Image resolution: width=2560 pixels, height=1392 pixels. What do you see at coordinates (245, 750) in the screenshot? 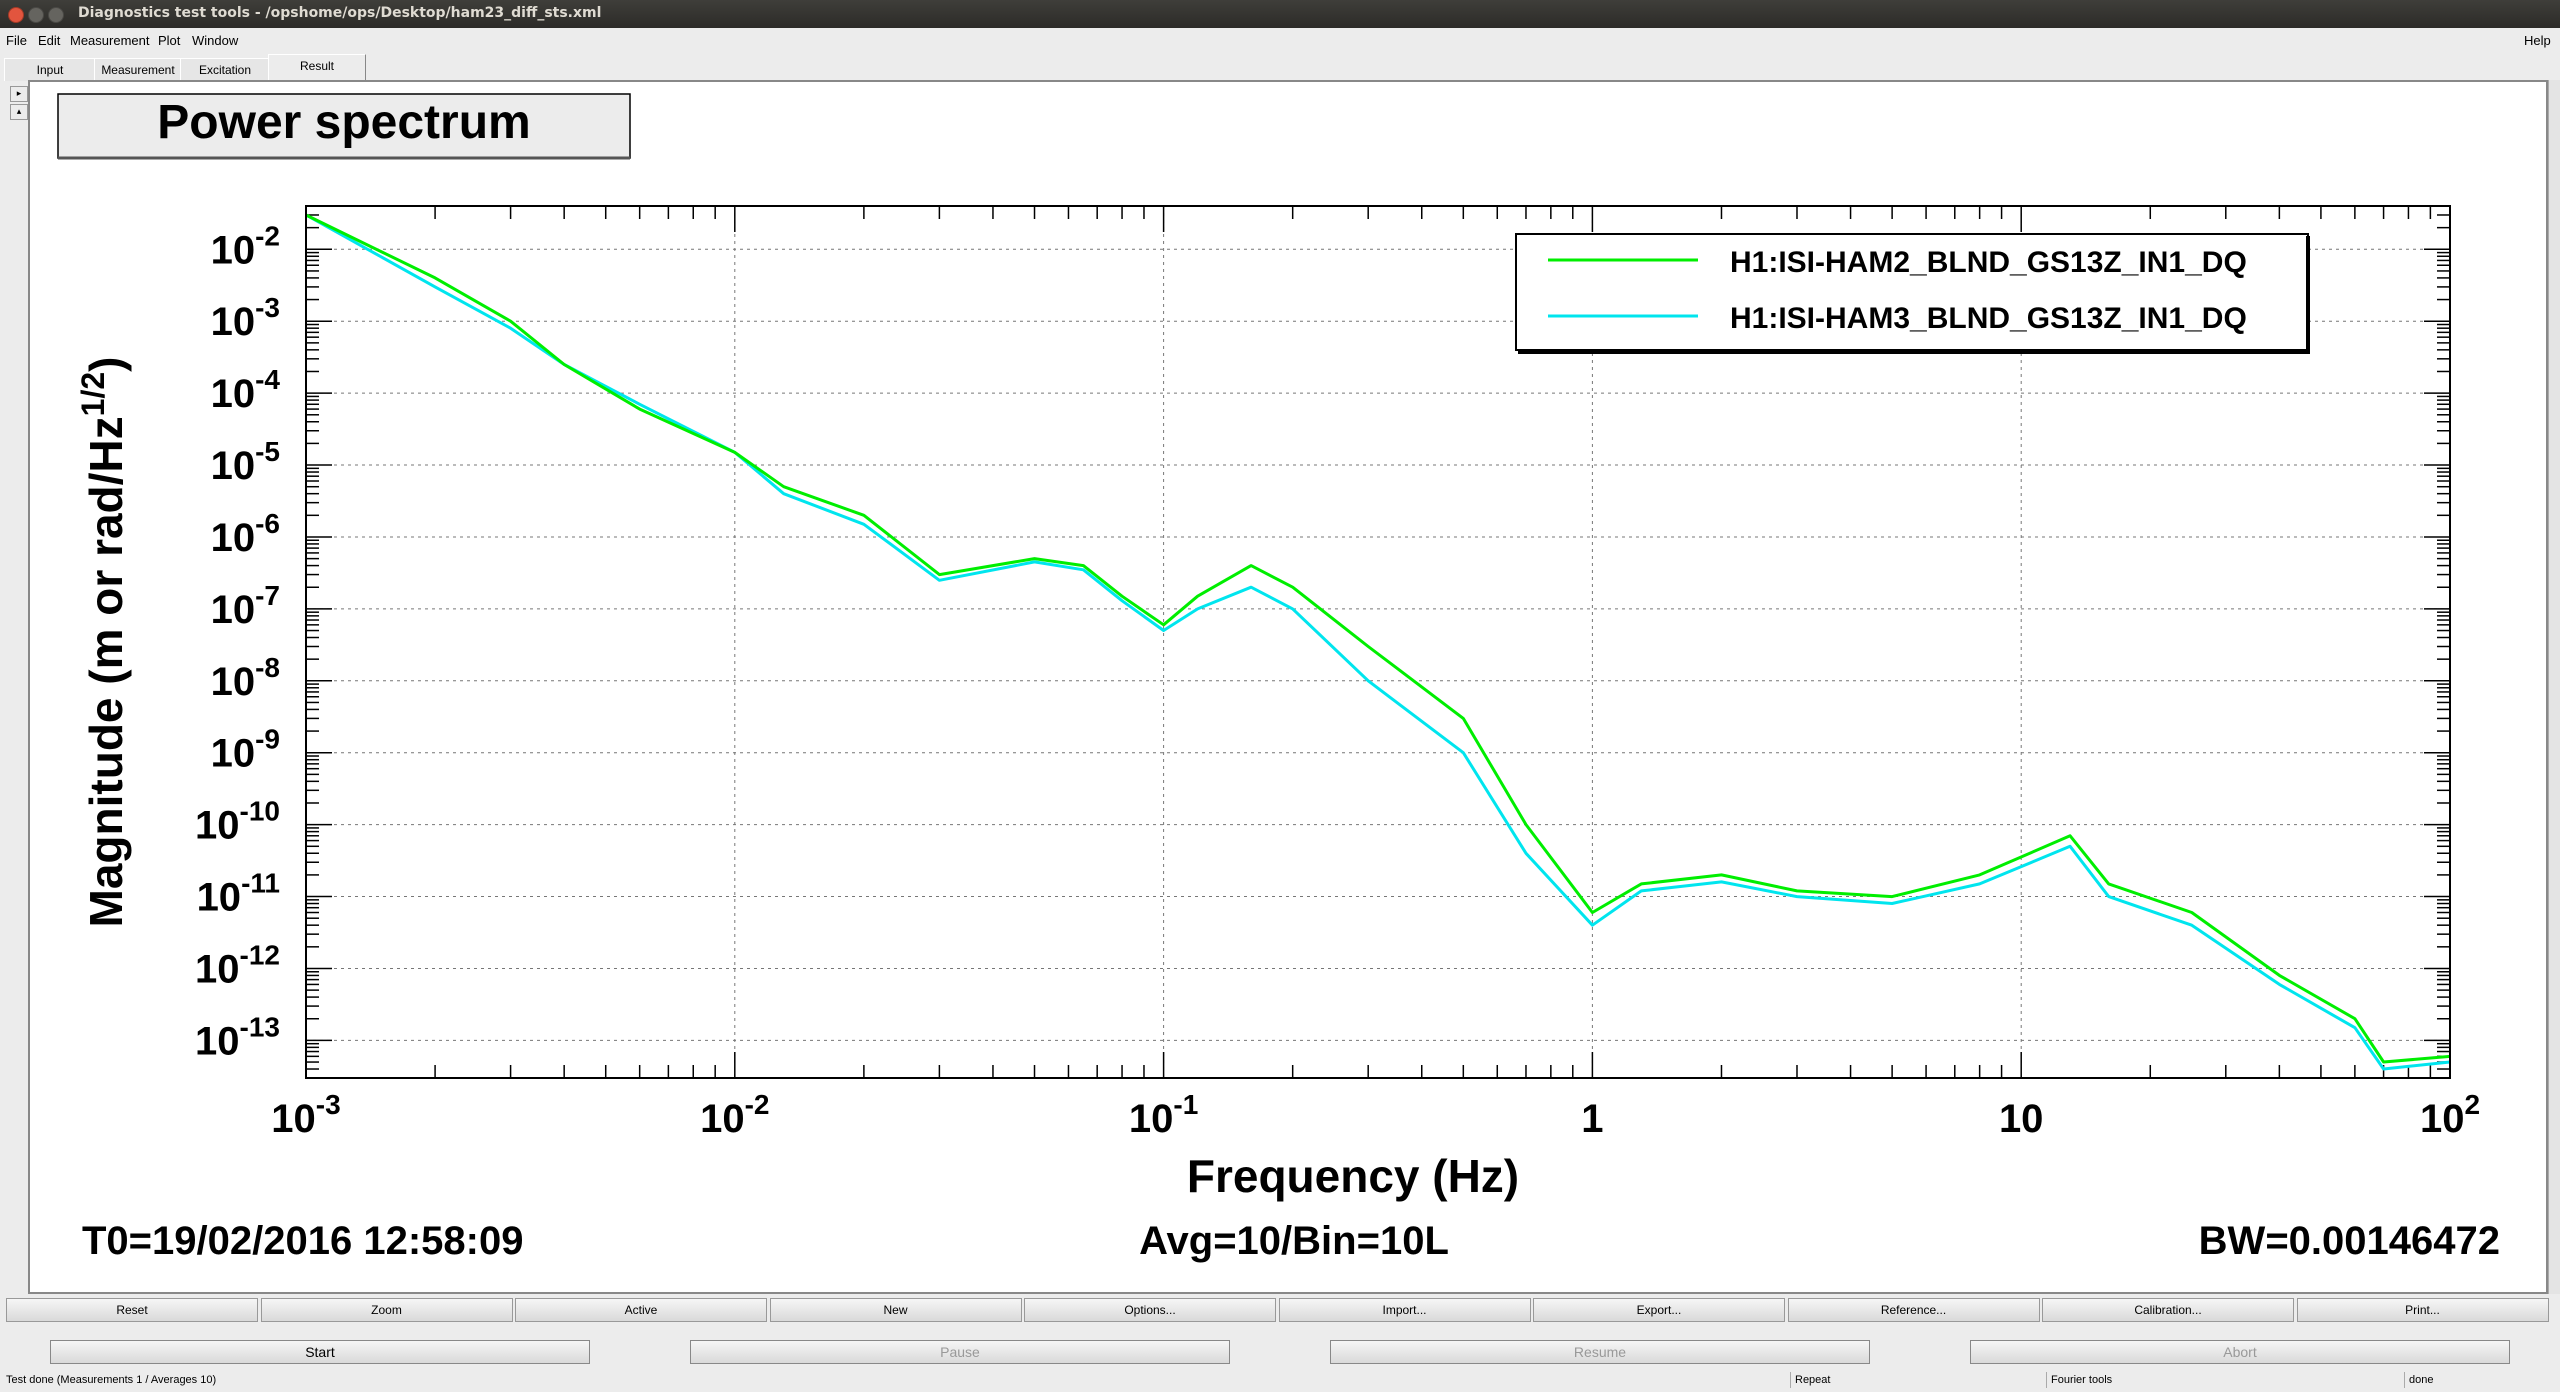
I see `y-tick-label: 10⁻⁹` at bounding box center [245, 750].